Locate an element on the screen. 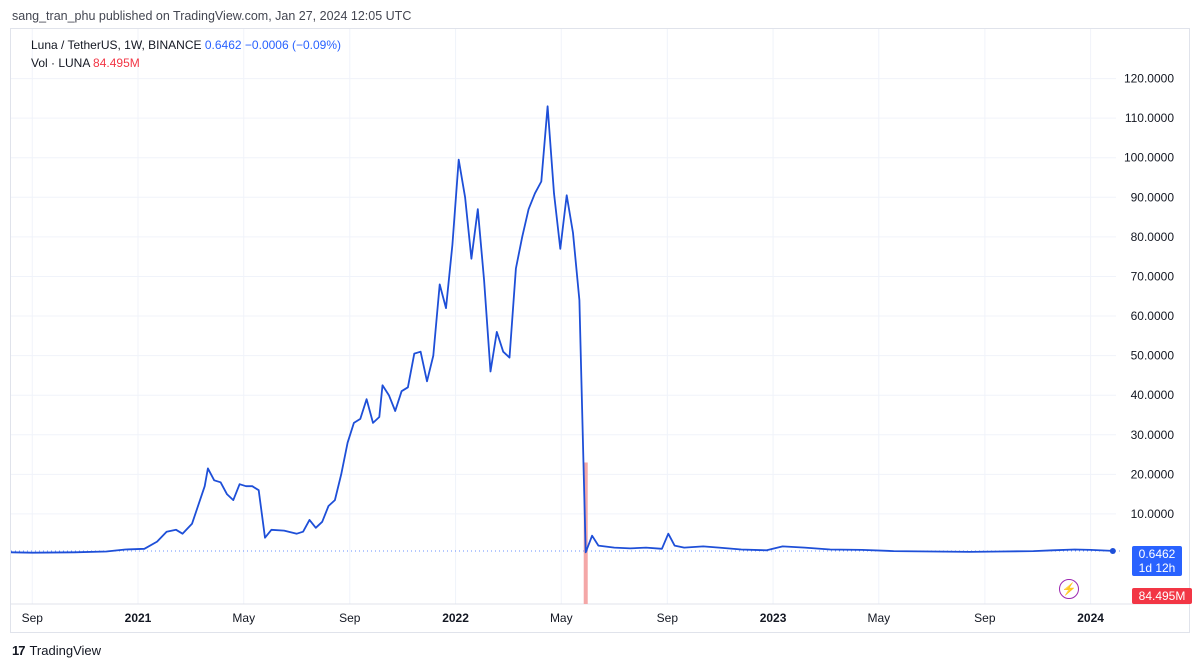 This screenshot has width=1200, height=669. price-tag-countdown: 1d 12h is located at coordinates (1157, 568).